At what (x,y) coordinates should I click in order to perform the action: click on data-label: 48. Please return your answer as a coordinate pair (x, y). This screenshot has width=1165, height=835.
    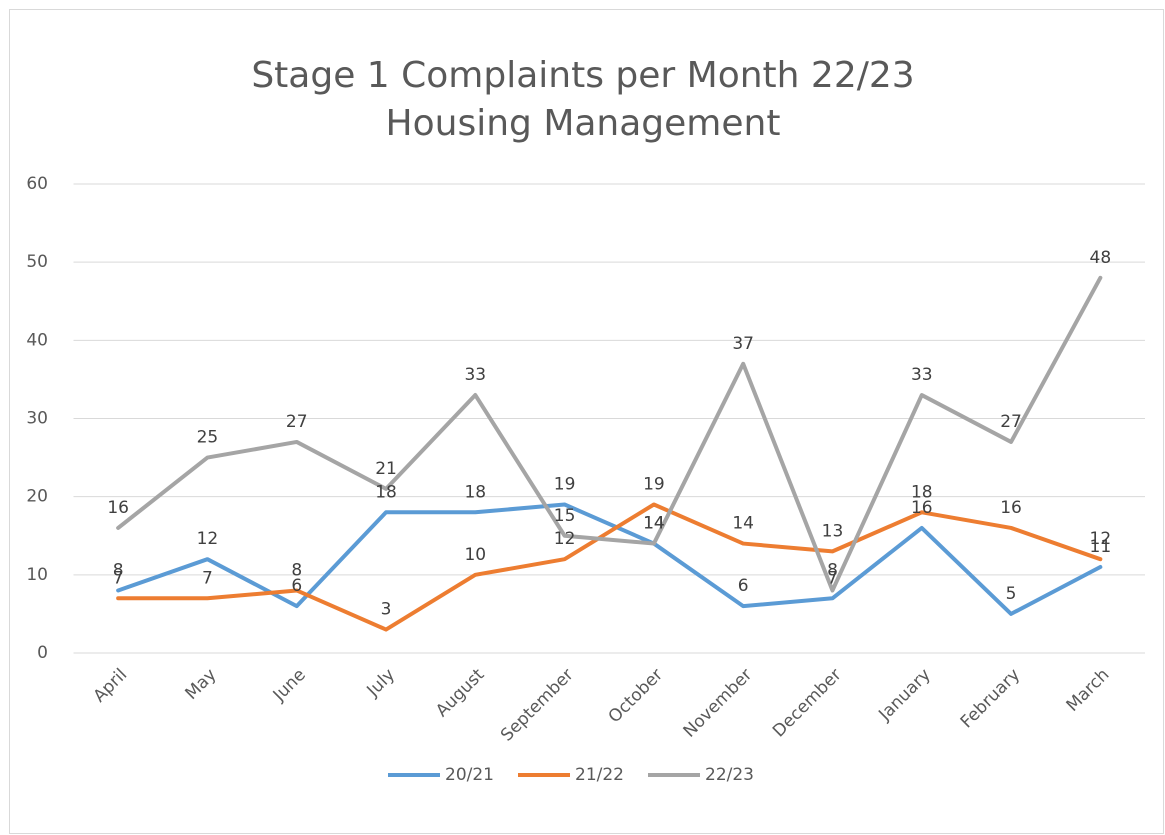
    Looking at the image, I should click on (1101, 258).